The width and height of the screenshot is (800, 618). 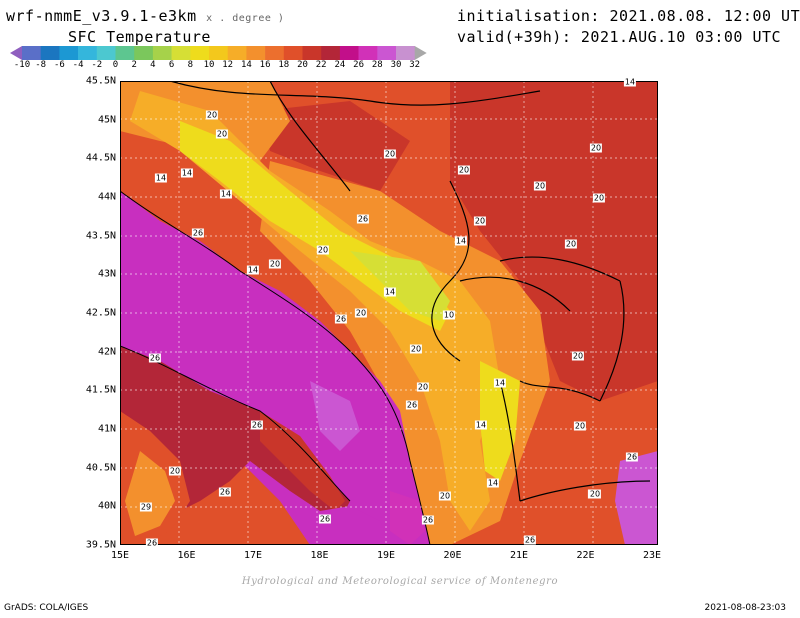 What do you see at coordinates (106, 506) in the screenshot?
I see `lat-tick-label: 40N` at bounding box center [106, 506].